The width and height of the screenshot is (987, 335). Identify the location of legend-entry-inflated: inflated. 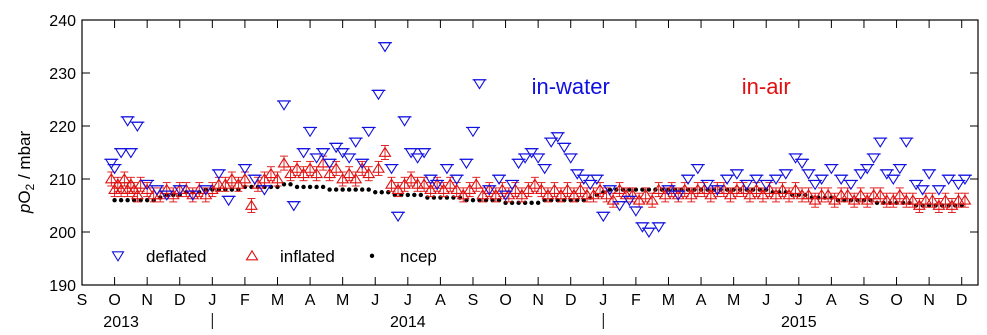
(290, 256).